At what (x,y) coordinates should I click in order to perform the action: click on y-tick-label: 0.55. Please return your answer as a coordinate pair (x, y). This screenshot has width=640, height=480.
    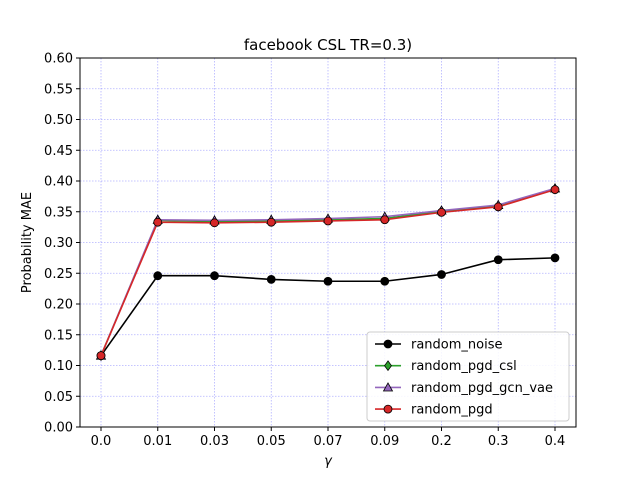
    Looking at the image, I should click on (58, 89).